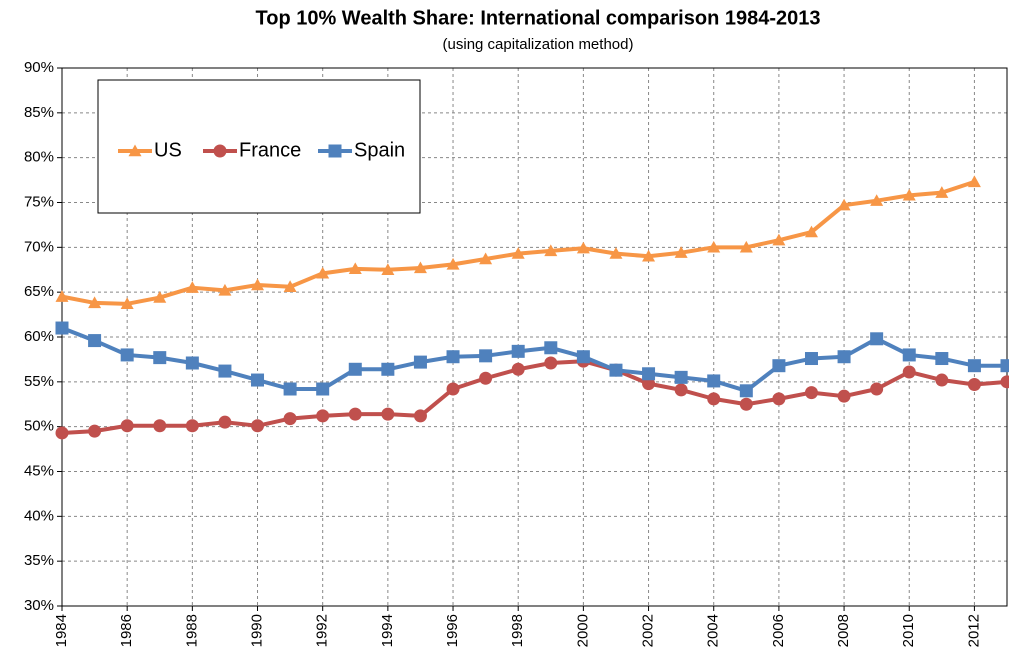 This screenshot has width=1009, height=664. I want to click on x-tick-label: 1988, so click(191, 630).